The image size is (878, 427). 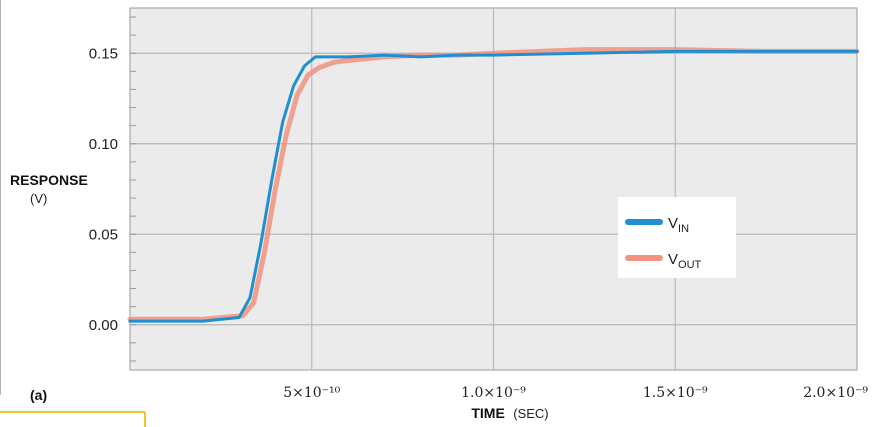 What do you see at coordinates (493, 393) in the screenshot?
I see `x-tick-label: 1.0×10⁻⁹` at bounding box center [493, 393].